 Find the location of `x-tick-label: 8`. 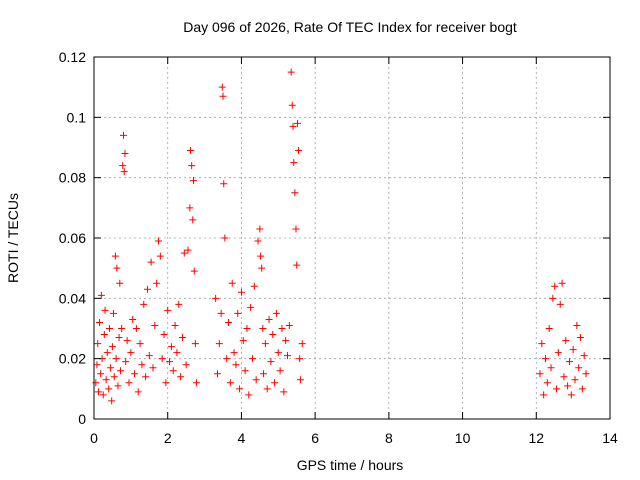

x-tick-label: 8 is located at coordinates (389, 438).